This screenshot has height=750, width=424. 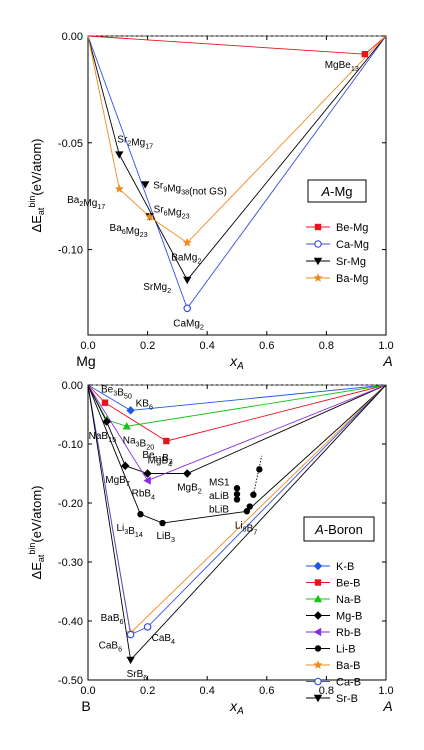 I want to click on bottom-compound-label: bLiB, so click(x=219, y=509).